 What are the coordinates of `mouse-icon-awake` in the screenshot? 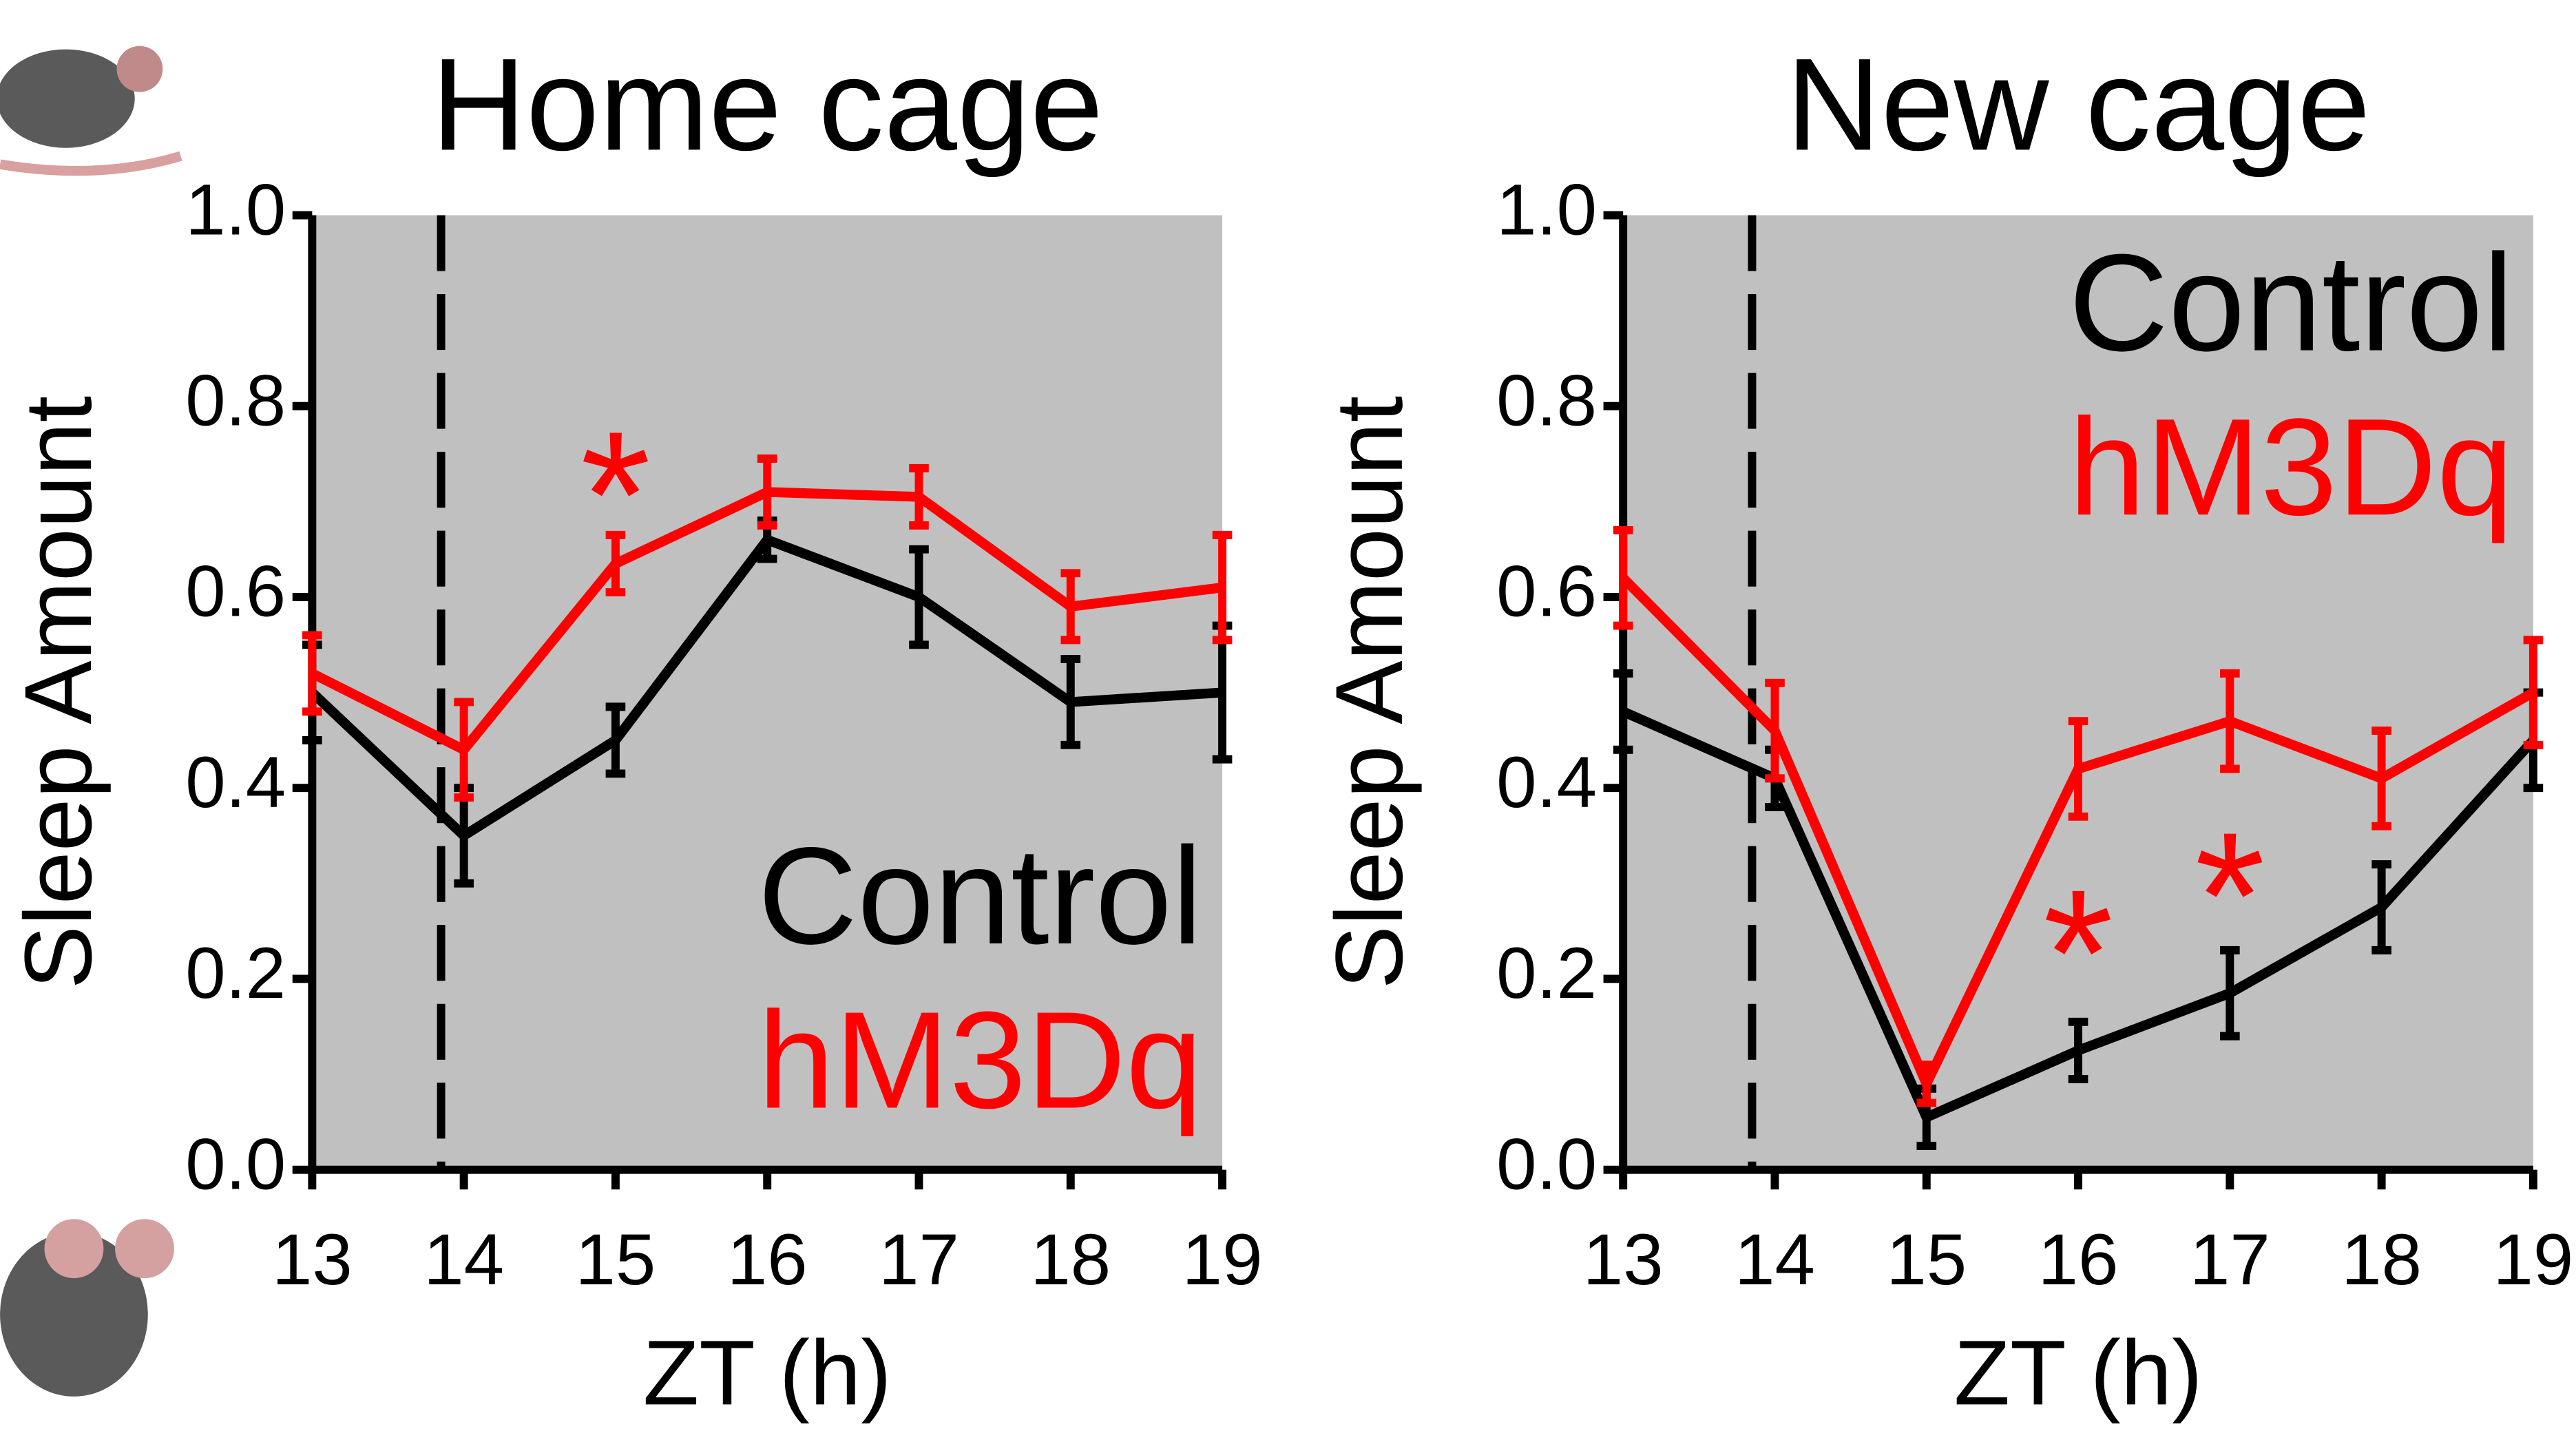 It's located at (87, 1308).